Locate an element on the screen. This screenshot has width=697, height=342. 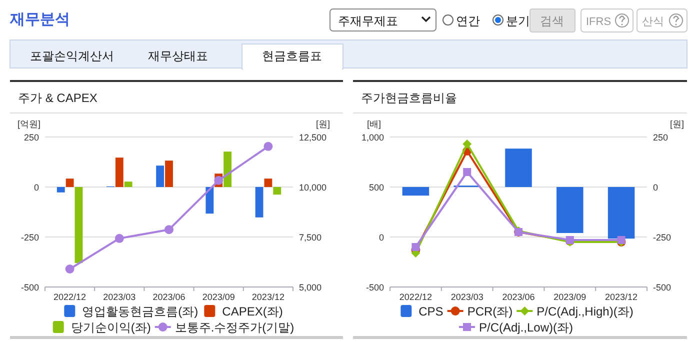
text: 포괄손익계산서 is located at coordinates (72, 56).